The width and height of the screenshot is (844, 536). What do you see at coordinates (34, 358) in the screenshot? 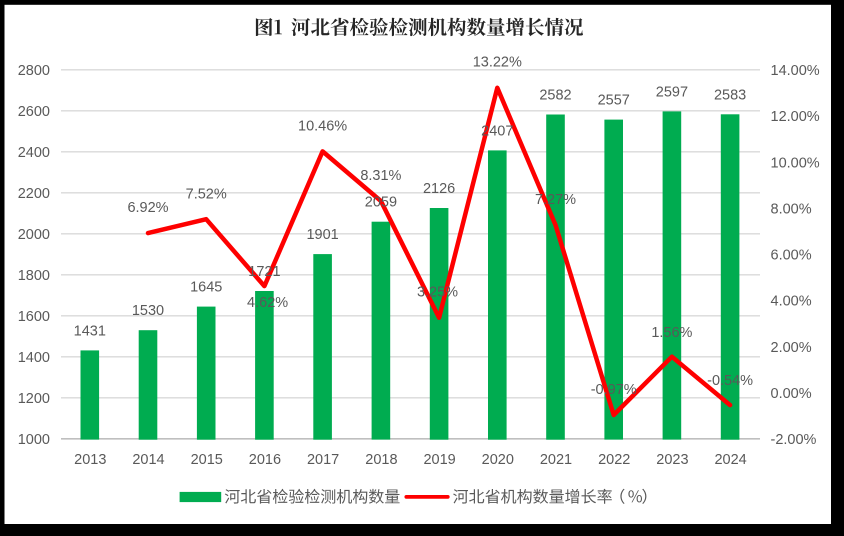
I see `svg-text: 1400` at bounding box center [34, 358].